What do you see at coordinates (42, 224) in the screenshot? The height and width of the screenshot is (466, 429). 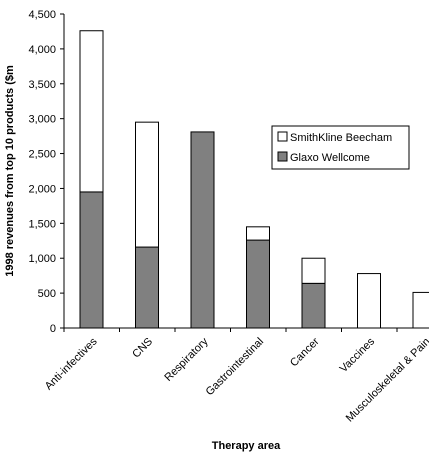 I see `y-tick-label: 1,500` at bounding box center [42, 224].